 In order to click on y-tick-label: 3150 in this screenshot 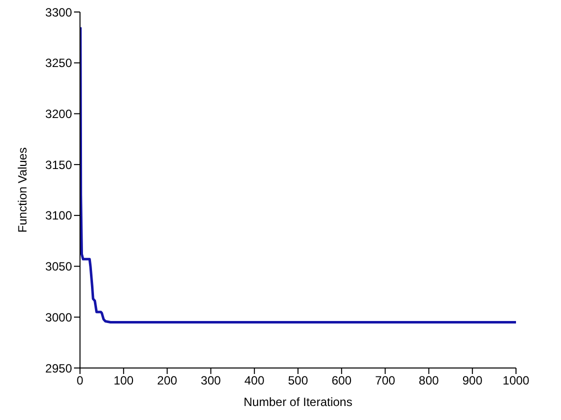, I will do `click(58, 165)`.